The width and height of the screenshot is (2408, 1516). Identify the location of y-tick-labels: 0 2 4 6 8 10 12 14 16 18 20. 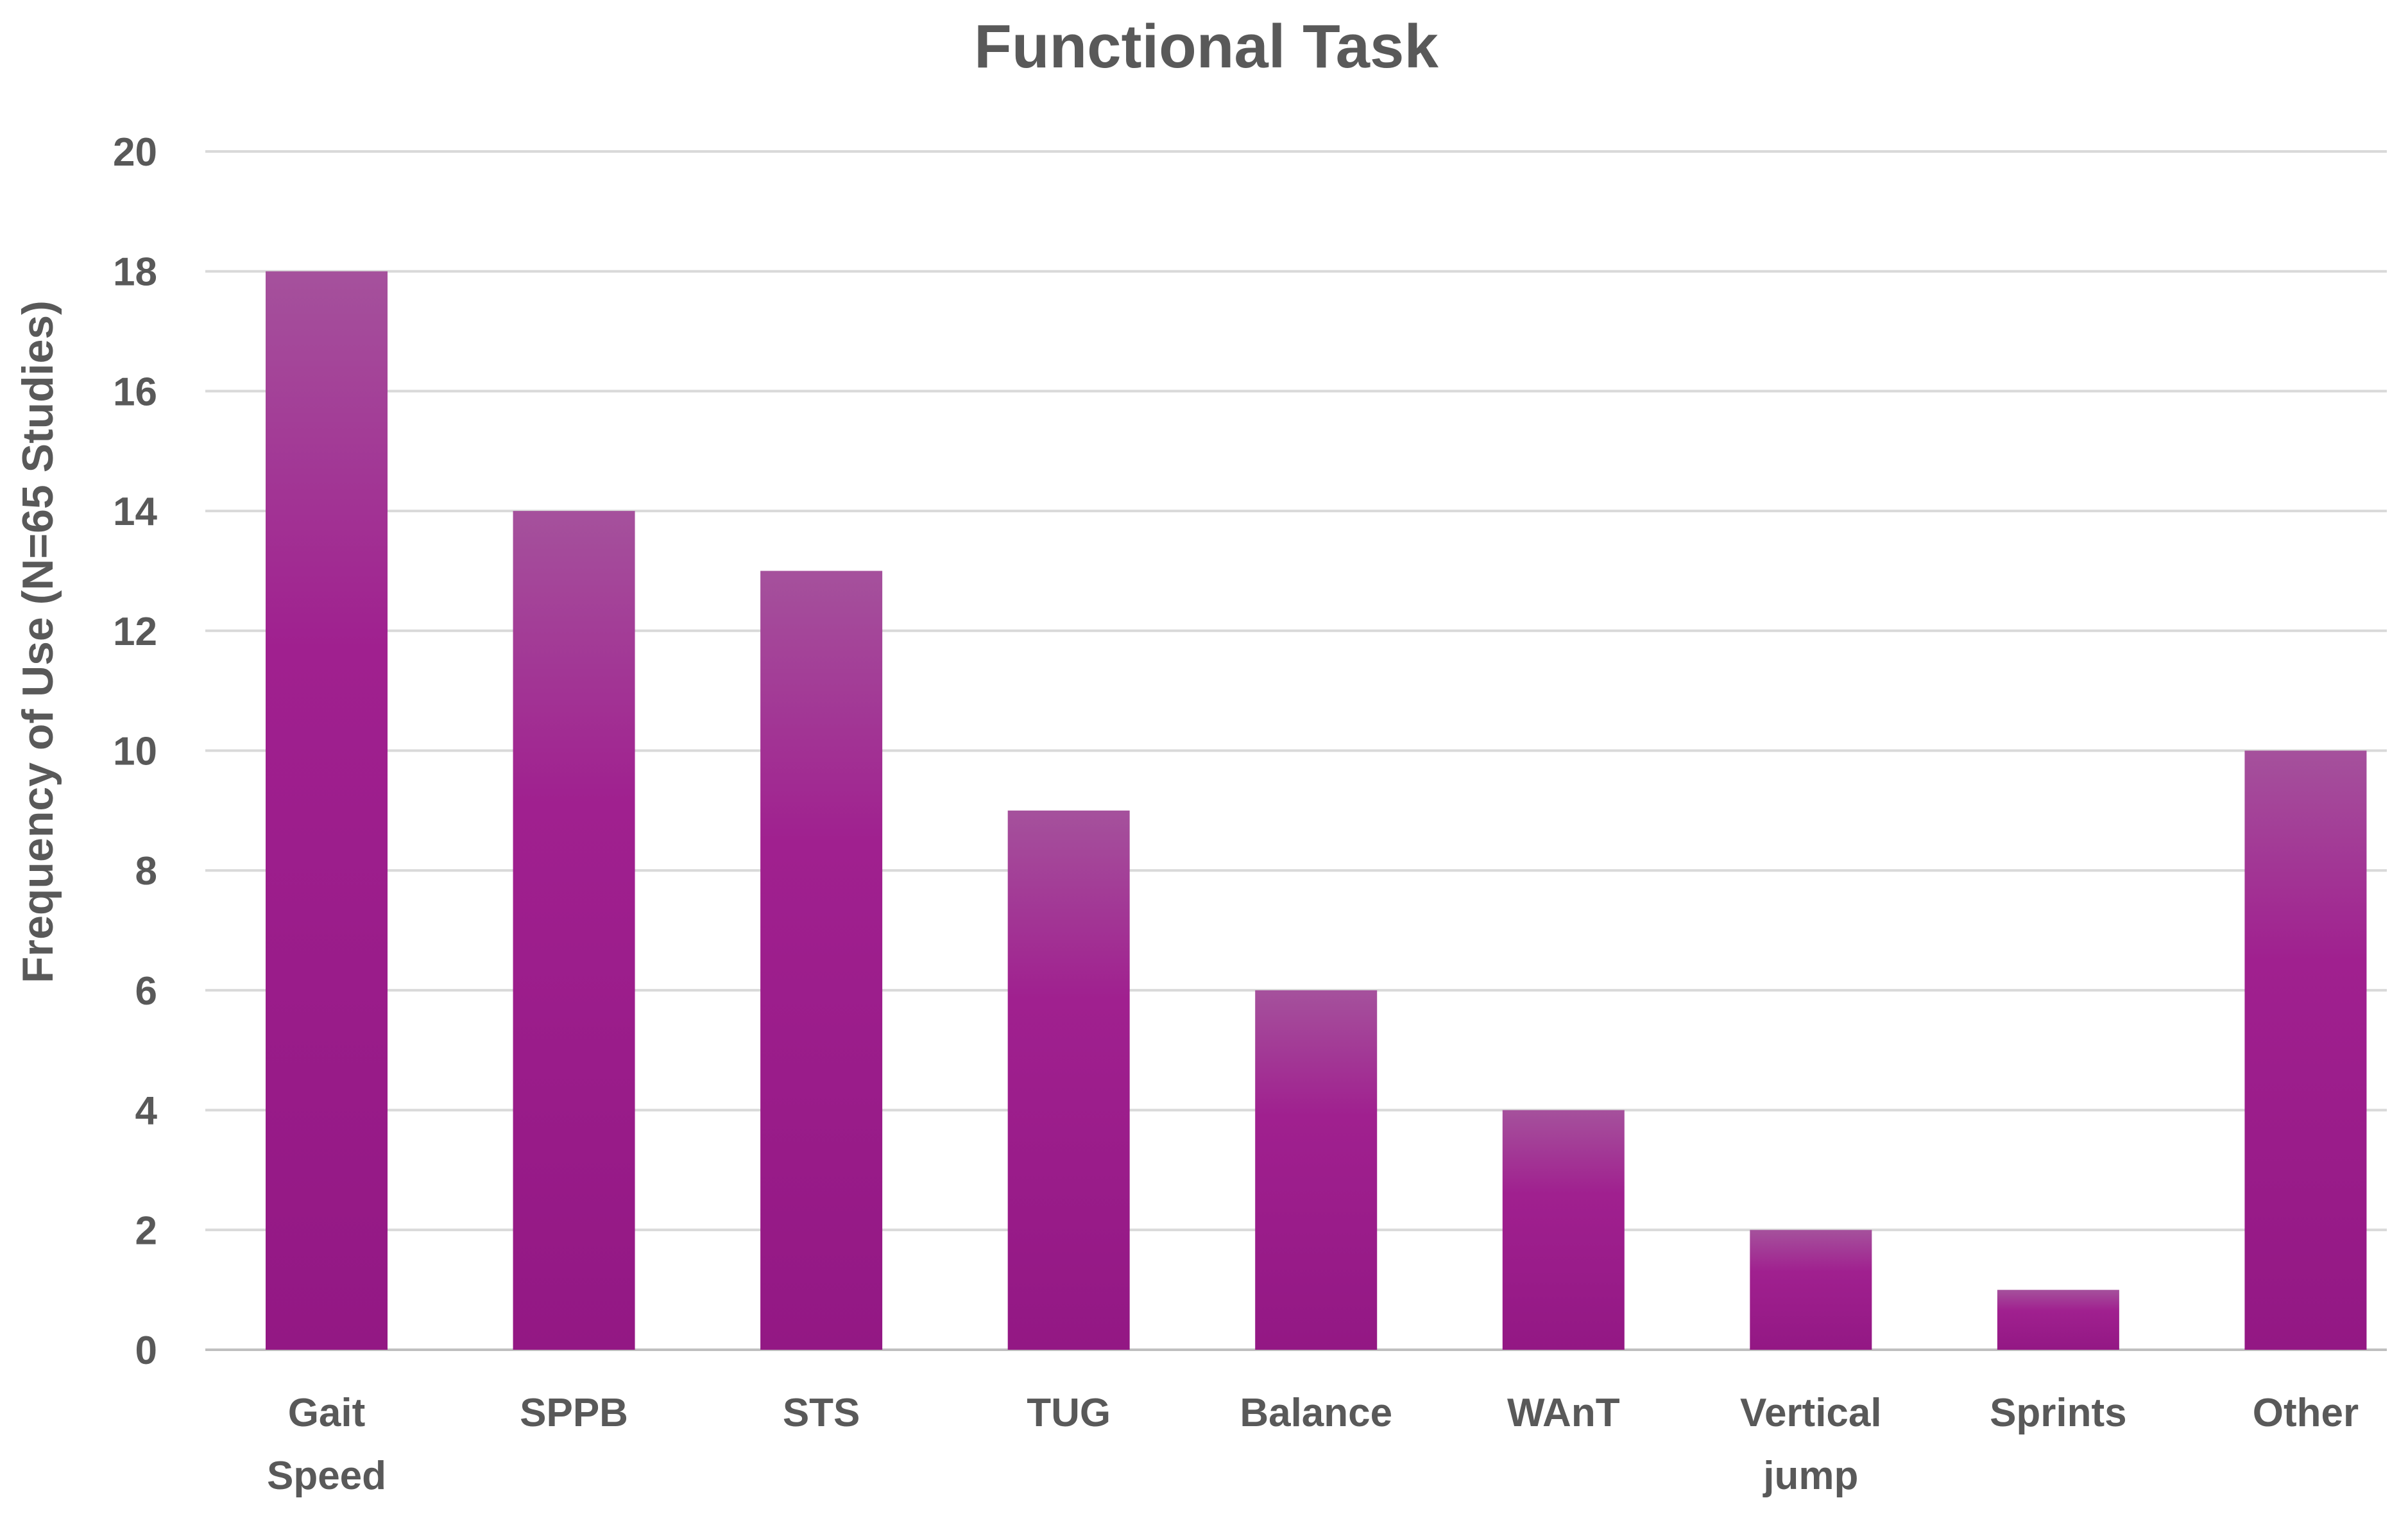
(135, 751).